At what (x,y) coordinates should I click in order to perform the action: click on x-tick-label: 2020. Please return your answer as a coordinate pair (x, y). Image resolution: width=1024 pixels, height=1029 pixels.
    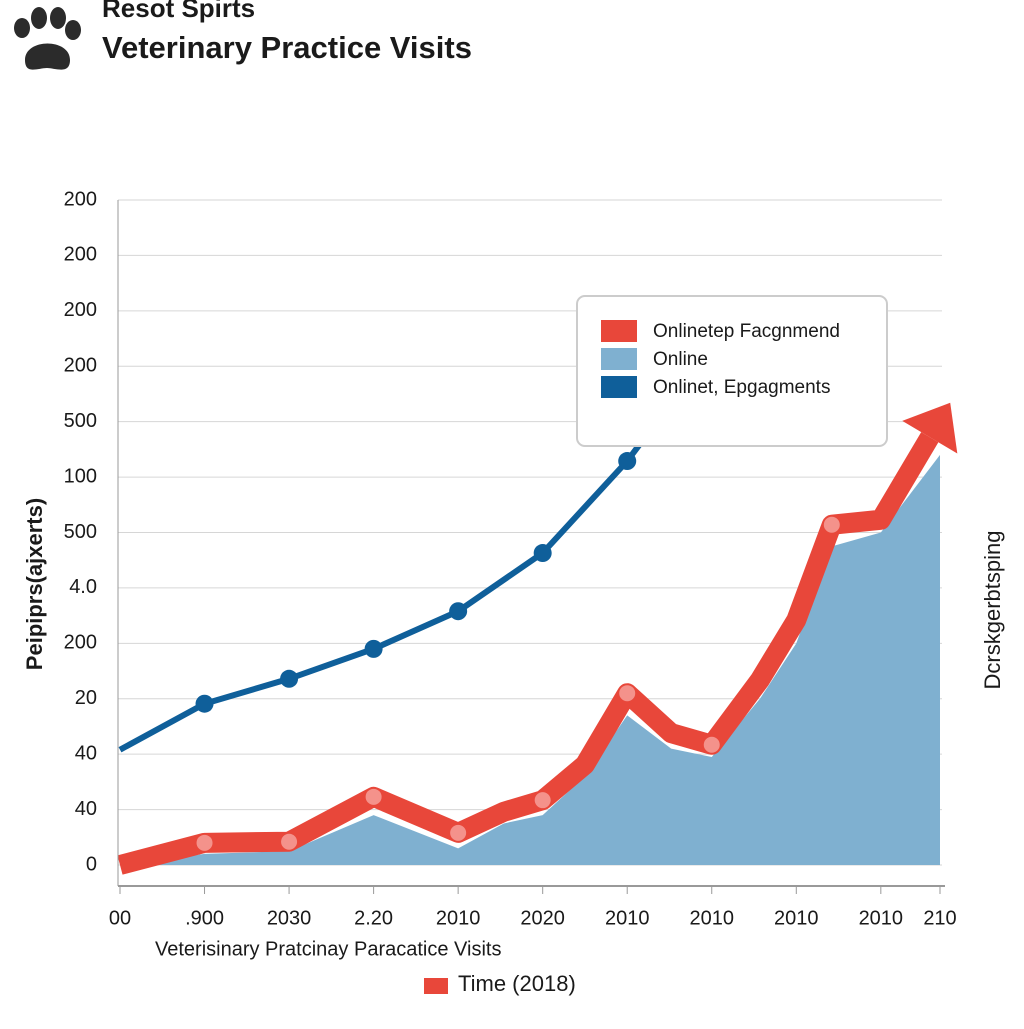
    Looking at the image, I should click on (542, 918).